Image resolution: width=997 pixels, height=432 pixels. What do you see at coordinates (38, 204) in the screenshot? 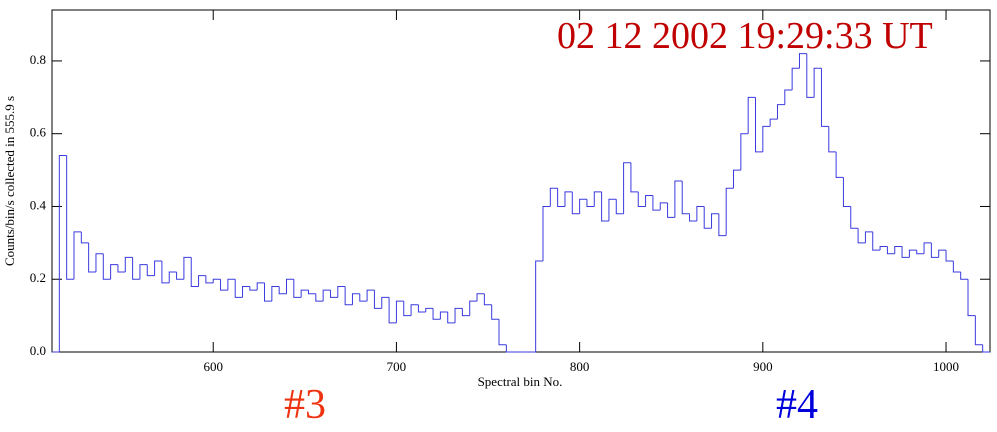
I see `y-tick-label: 0.4` at bounding box center [38, 204].